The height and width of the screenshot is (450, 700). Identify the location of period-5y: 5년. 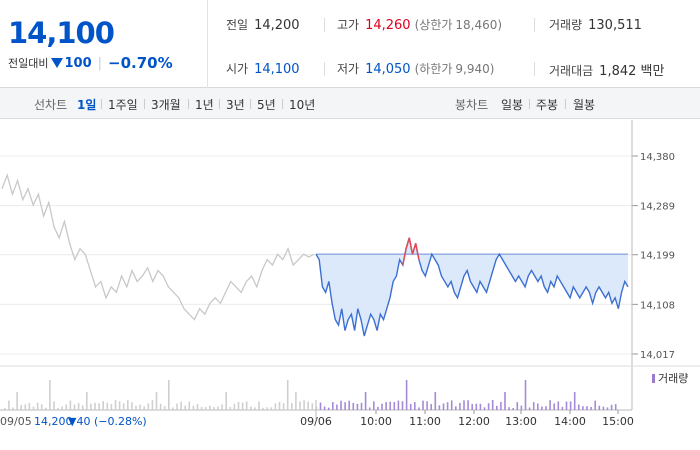
(266, 105).